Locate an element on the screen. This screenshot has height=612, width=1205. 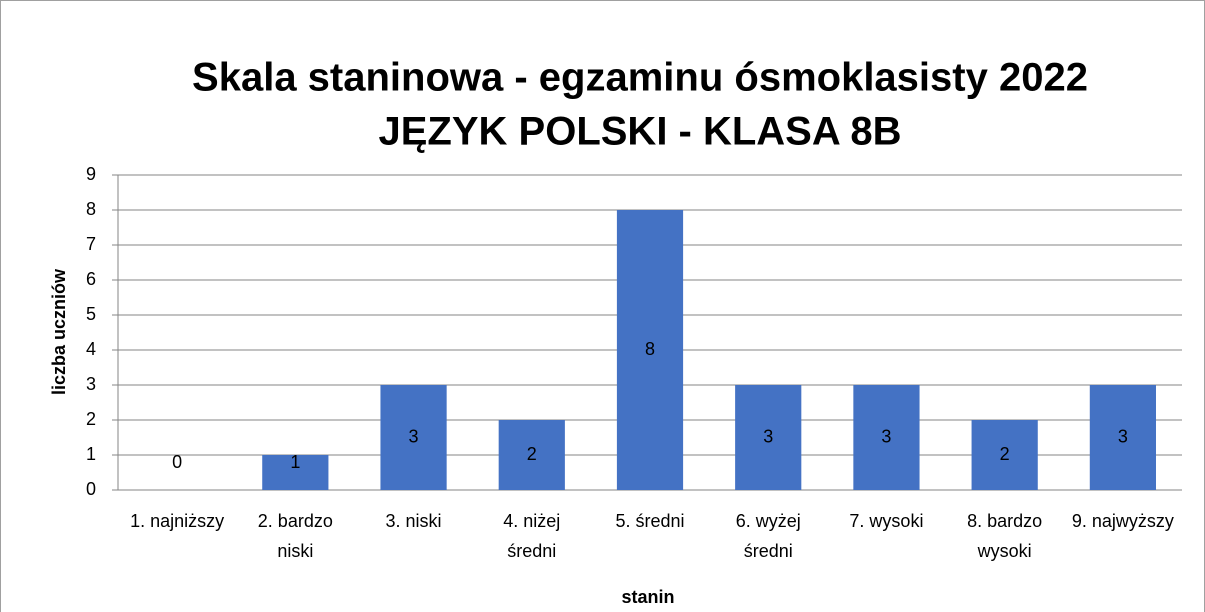
x-tick-label: 5. średni is located at coordinates (649, 521).